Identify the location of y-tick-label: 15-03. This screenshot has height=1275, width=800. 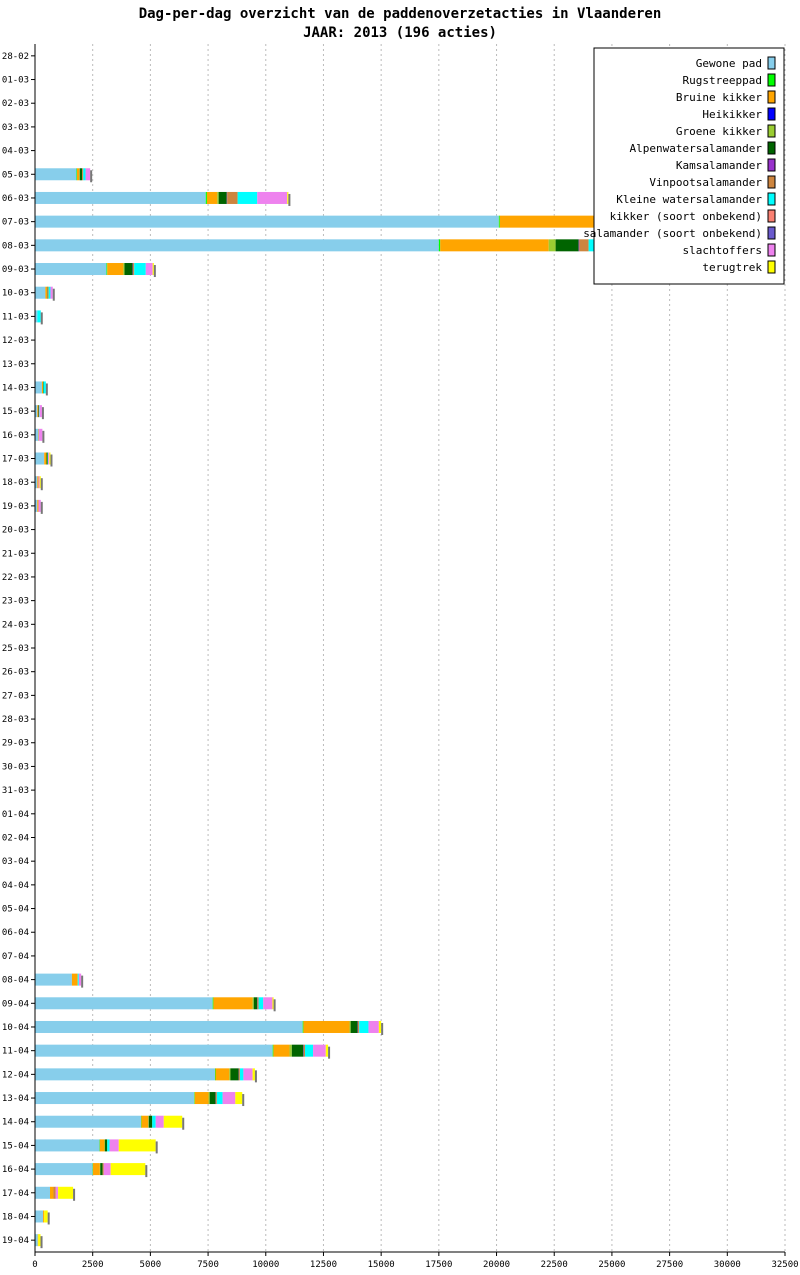
(15, 412).